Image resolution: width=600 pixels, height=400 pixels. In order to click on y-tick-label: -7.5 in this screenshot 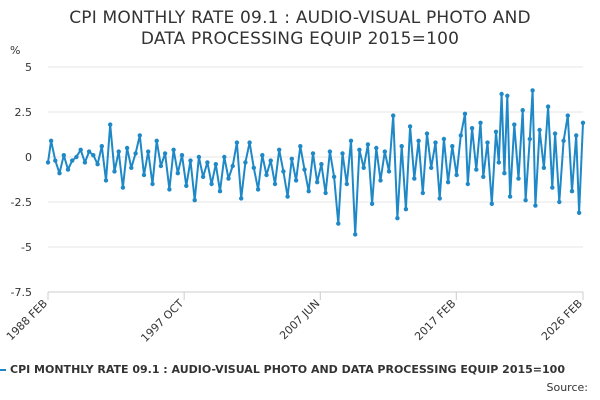, I will do `click(21, 292)`.